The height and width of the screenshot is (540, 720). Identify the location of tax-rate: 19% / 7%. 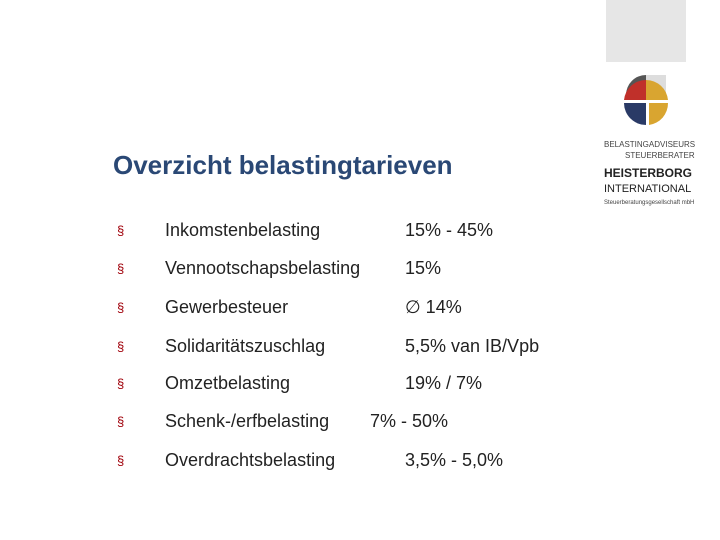
(444, 383).